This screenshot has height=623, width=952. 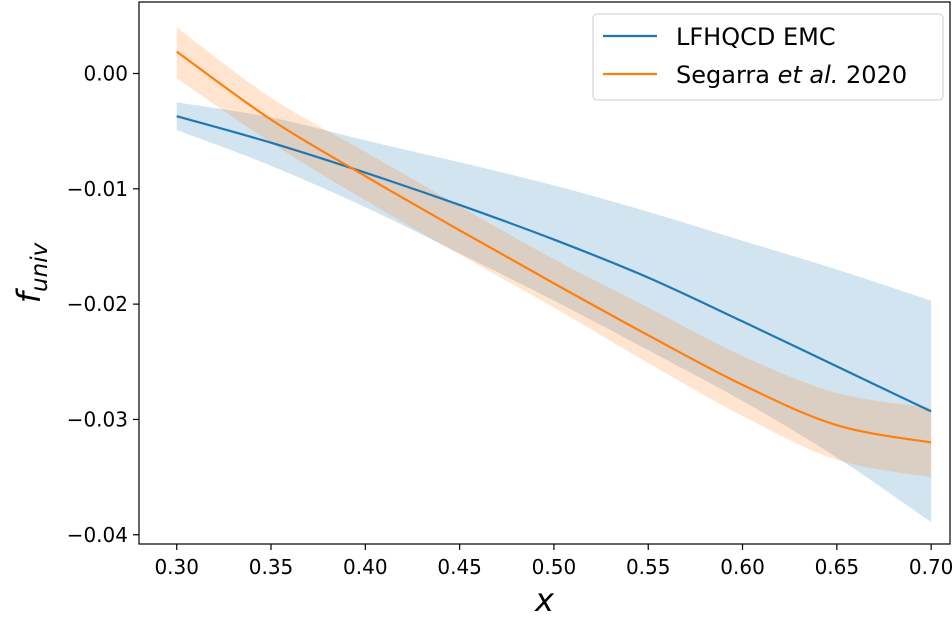 What do you see at coordinates (97, 419) in the screenshot?
I see `y-tick-label: −0.03` at bounding box center [97, 419].